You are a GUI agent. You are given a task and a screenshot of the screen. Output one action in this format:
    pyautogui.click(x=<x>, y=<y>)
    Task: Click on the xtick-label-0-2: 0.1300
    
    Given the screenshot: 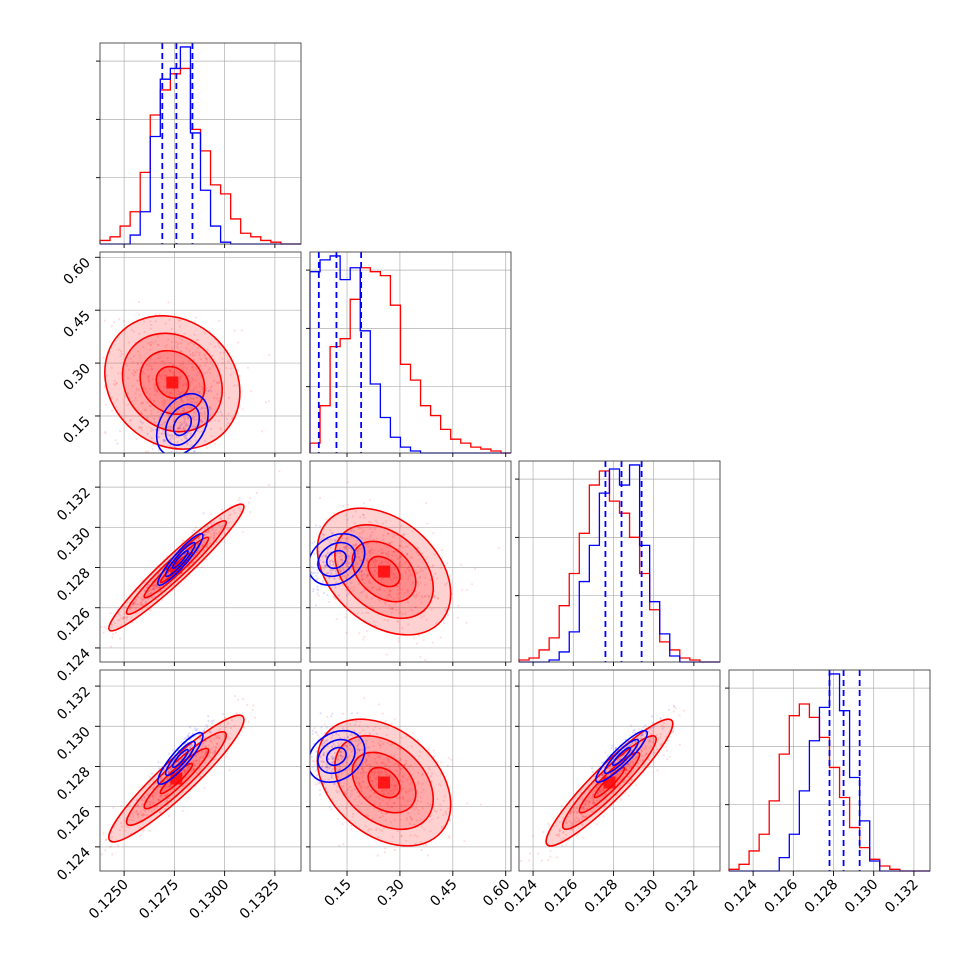 What is the action you would take?
    pyautogui.click(x=209, y=900)
    